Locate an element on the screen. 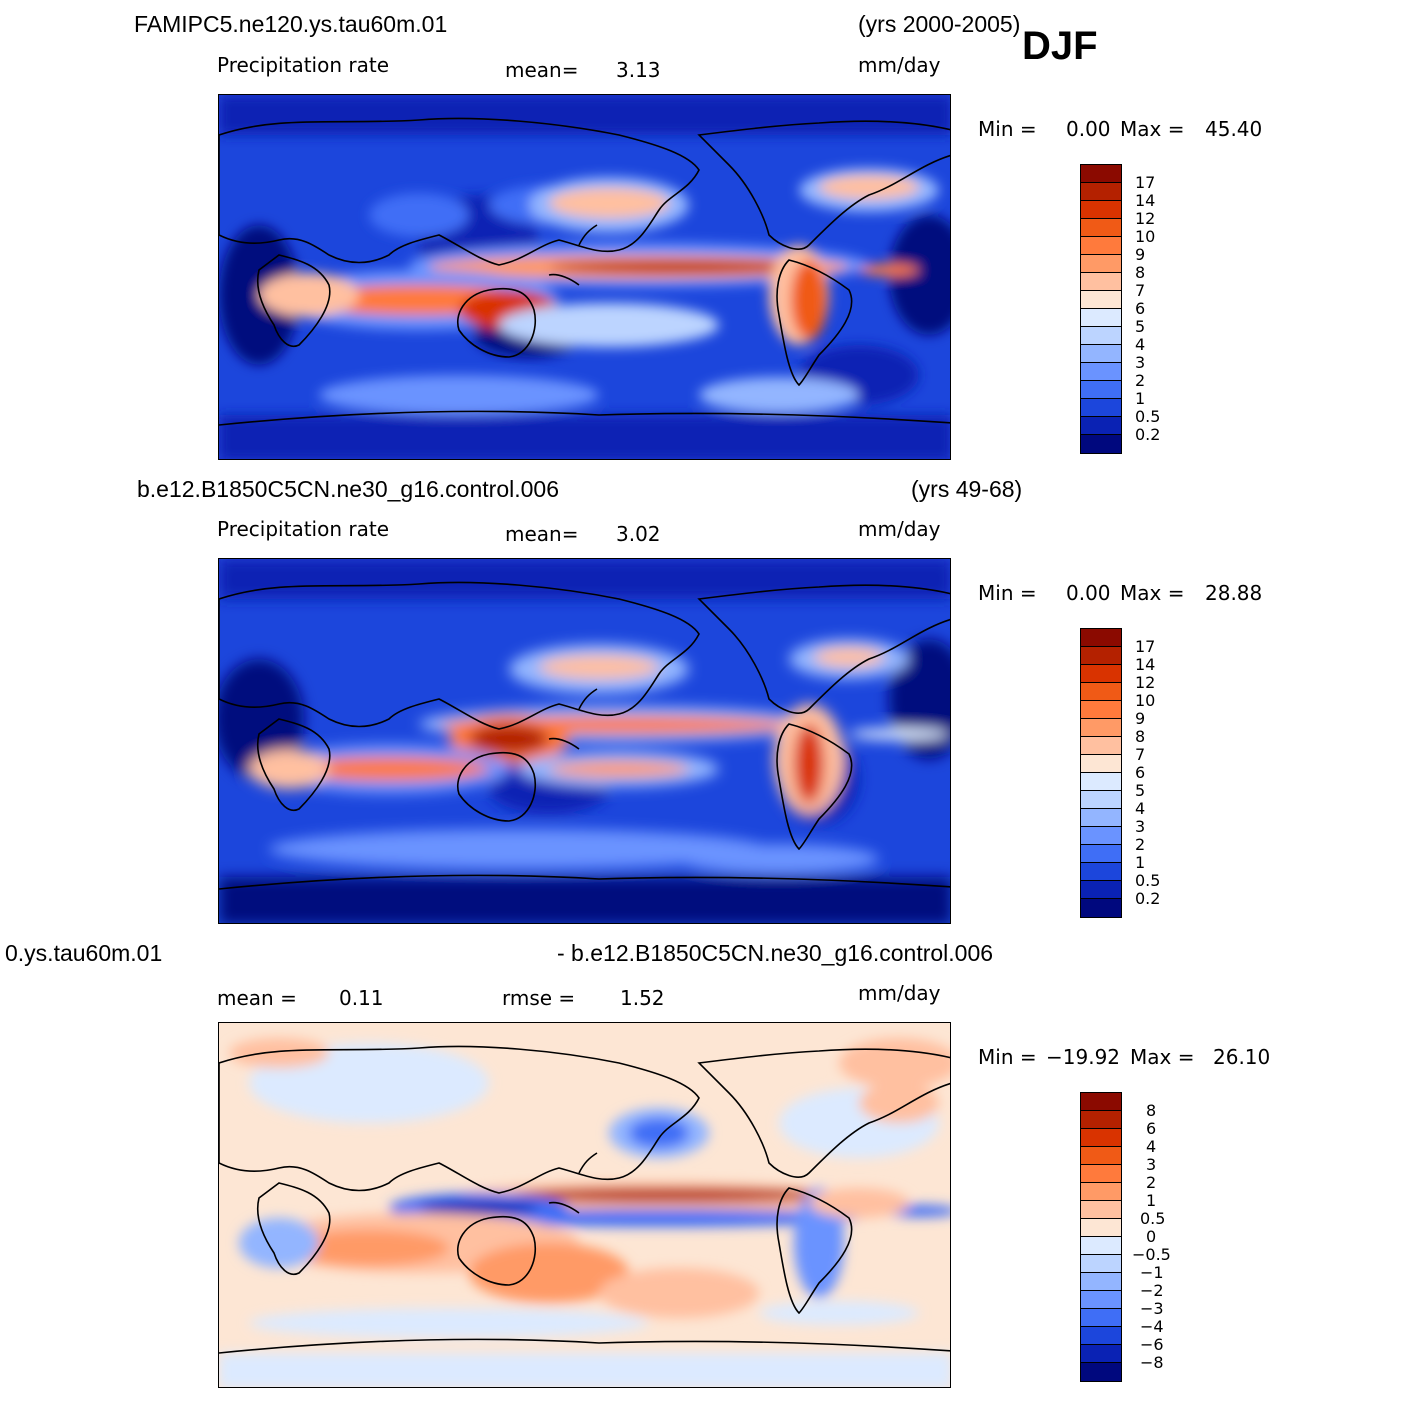 Image resolution: width=1403 pixels, height=1403 pixels. panel2-years: (yrs 49-68) is located at coordinates (967, 489).